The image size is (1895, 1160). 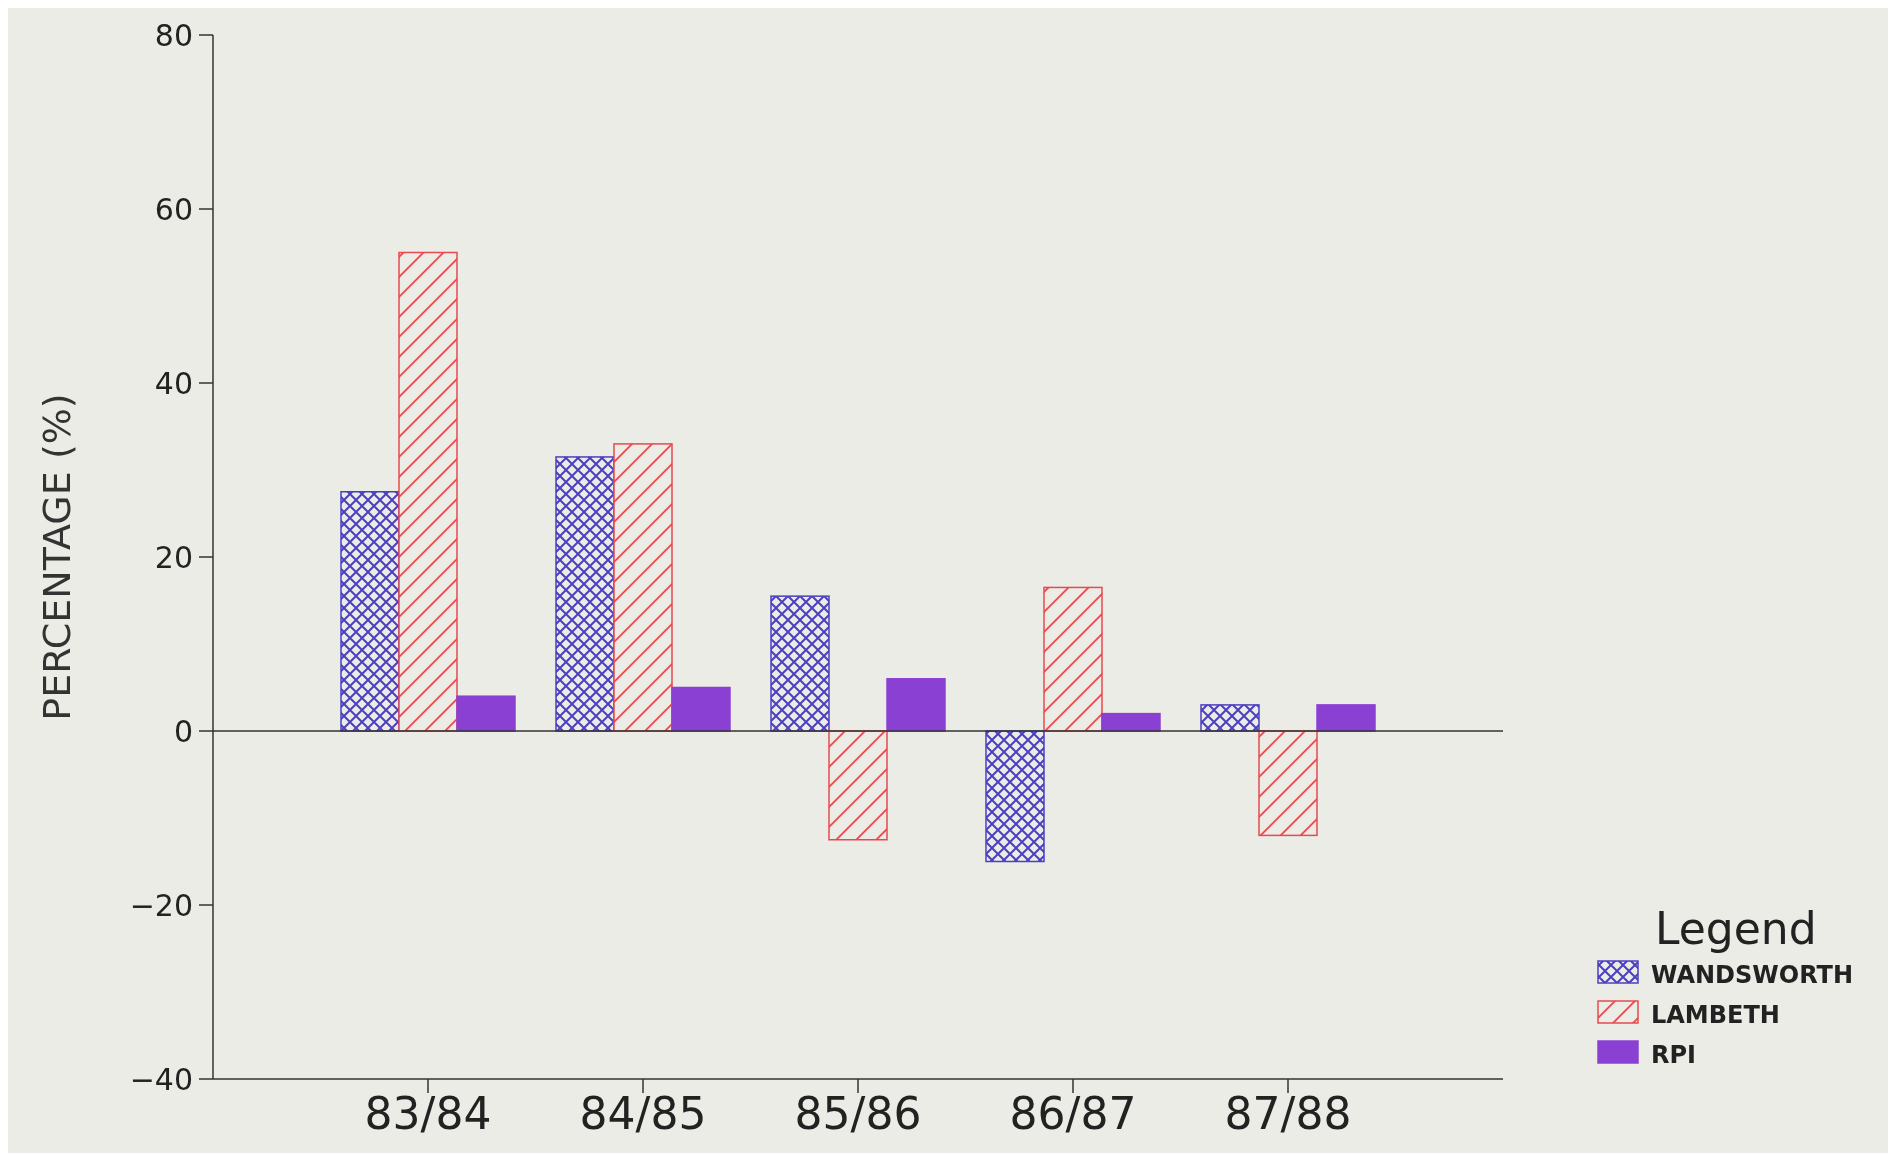 What do you see at coordinates (1736, 928) in the screenshot?
I see `legend-title: Legend` at bounding box center [1736, 928].